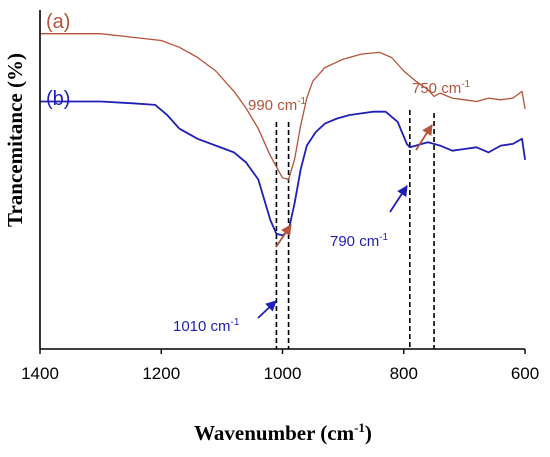 Image resolution: width=550 pixels, height=457 pixels. I want to click on annotation-label: 790 cm-1, so click(359, 241).